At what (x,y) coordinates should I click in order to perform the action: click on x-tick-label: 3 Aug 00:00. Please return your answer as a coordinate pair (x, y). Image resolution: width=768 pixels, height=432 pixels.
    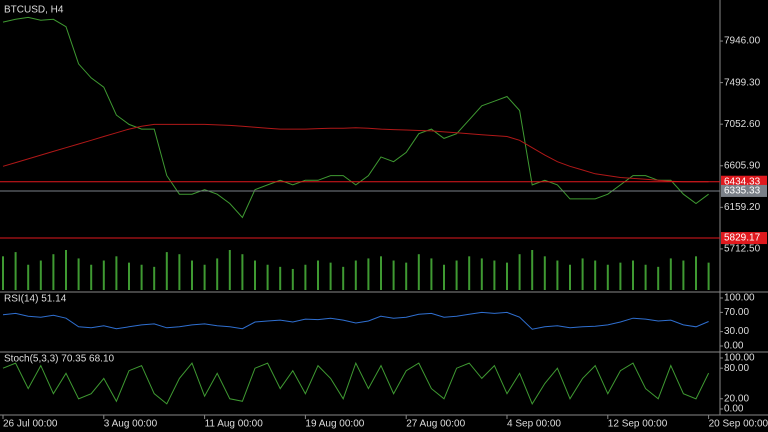
    Looking at the image, I should click on (131, 424).